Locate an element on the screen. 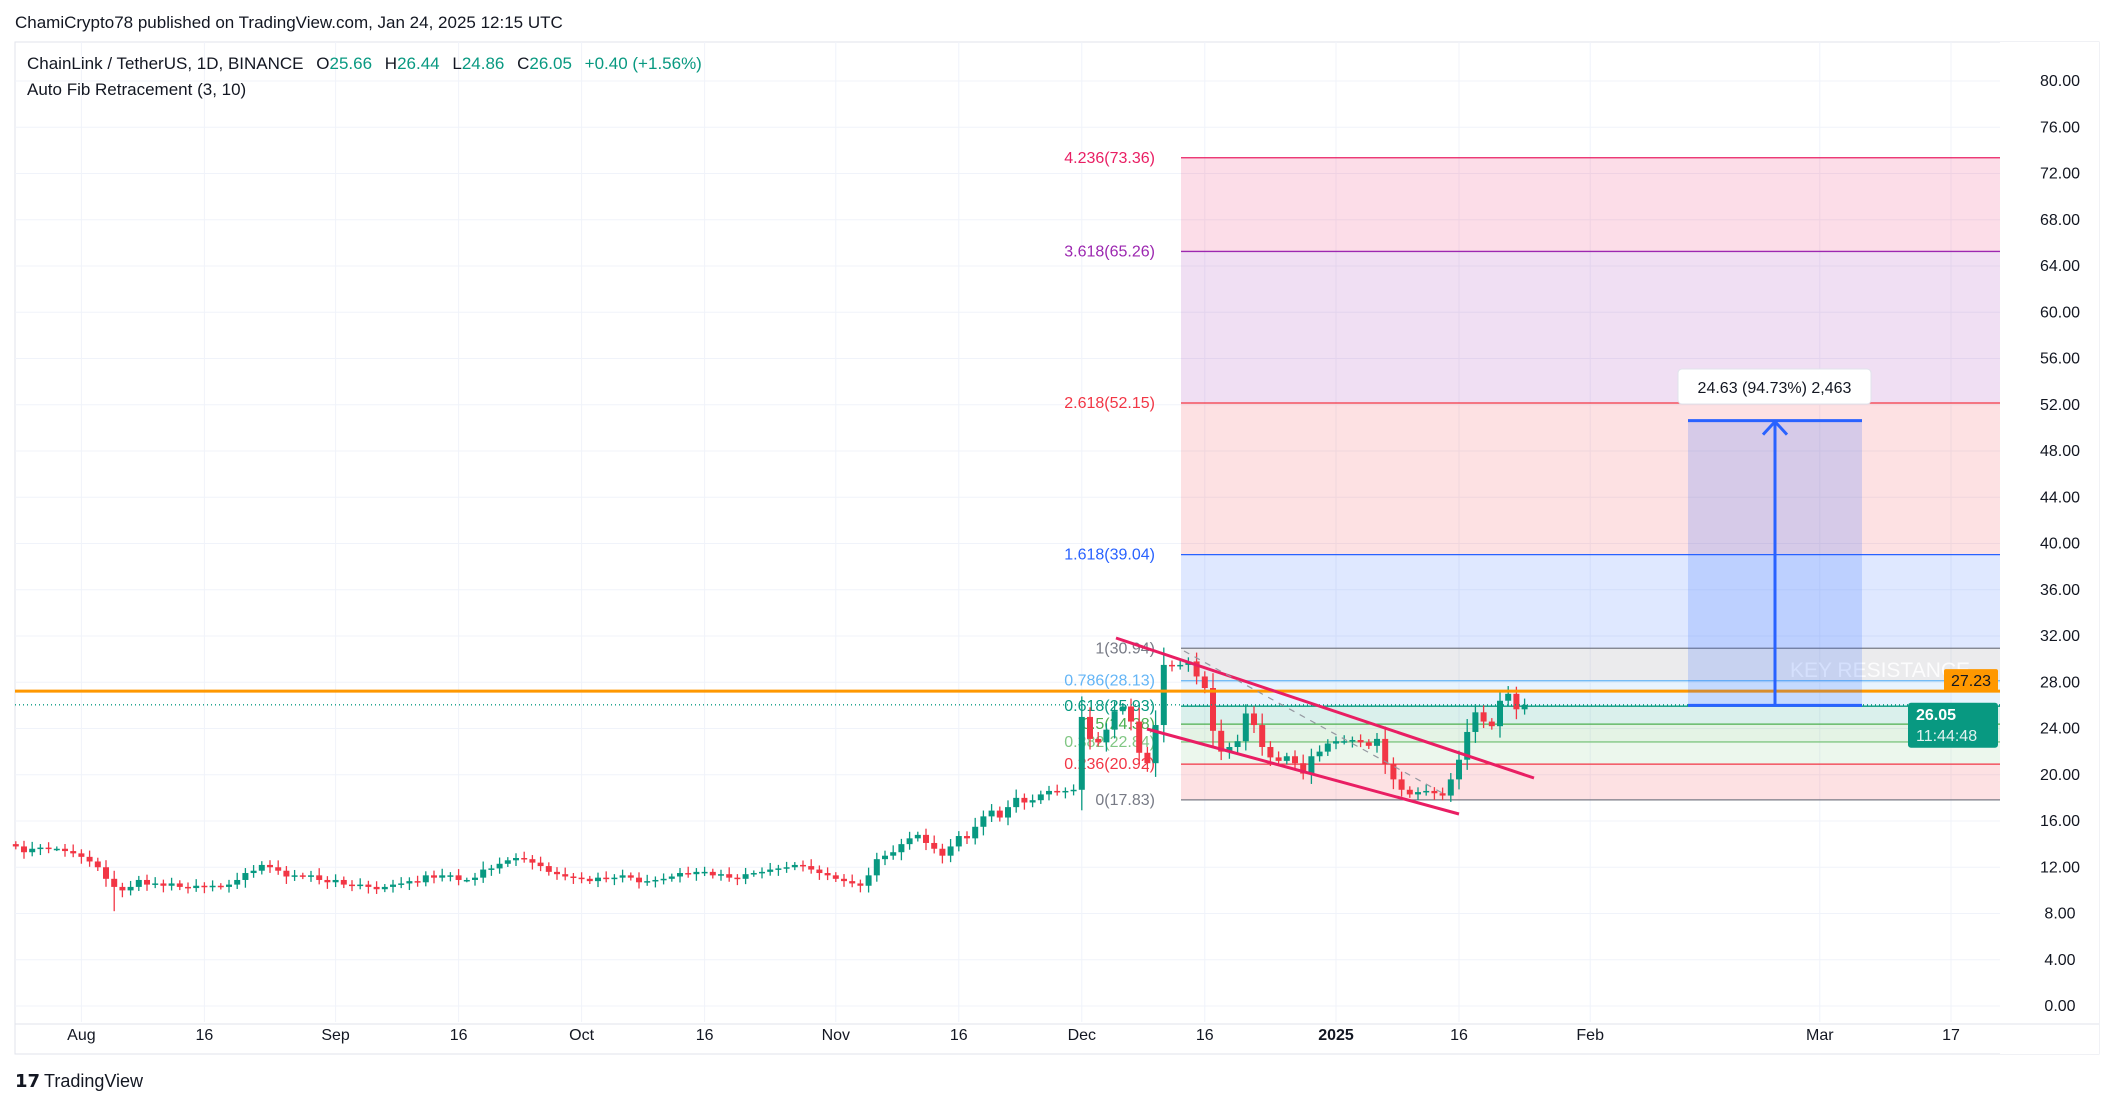 The width and height of the screenshot is (2114, 1107). open-value: 25.66 is located at coordinates (351, 63).